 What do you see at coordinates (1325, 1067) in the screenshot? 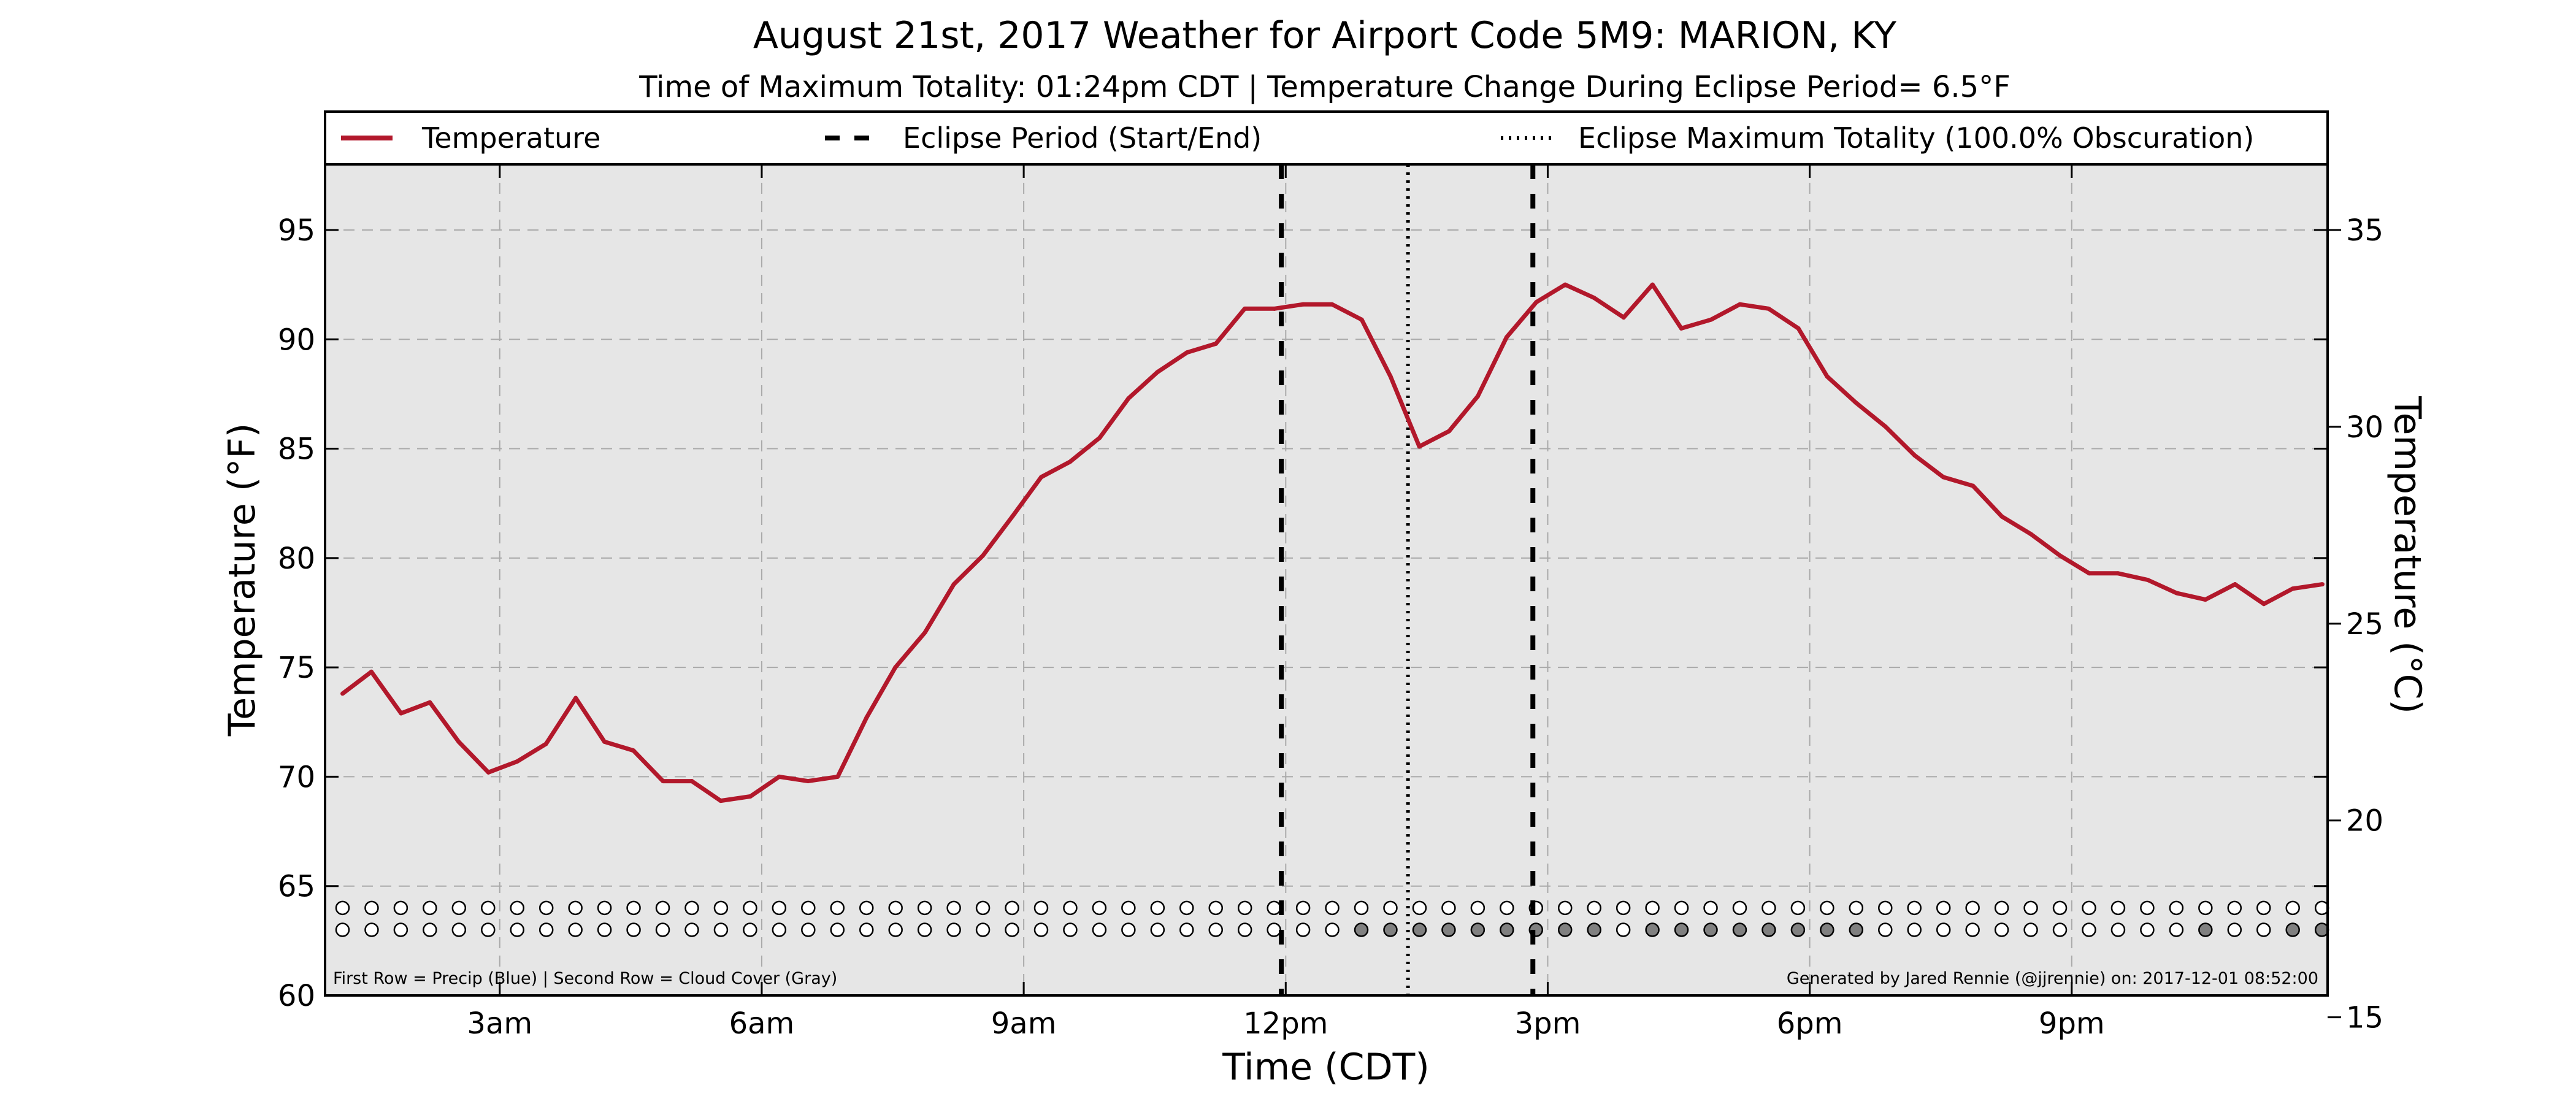
I see `x-axis-label: Time (CDT)` at bounding box center [1325, 1067].